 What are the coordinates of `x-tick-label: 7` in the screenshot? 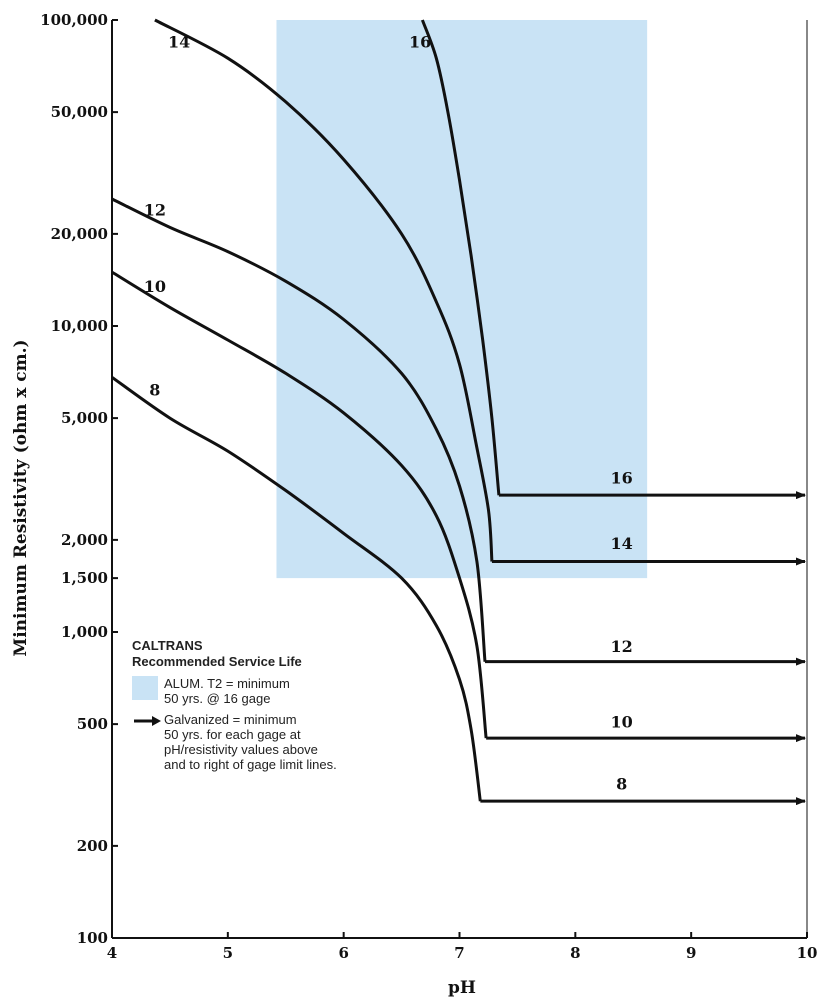 It's located at (459, 953).